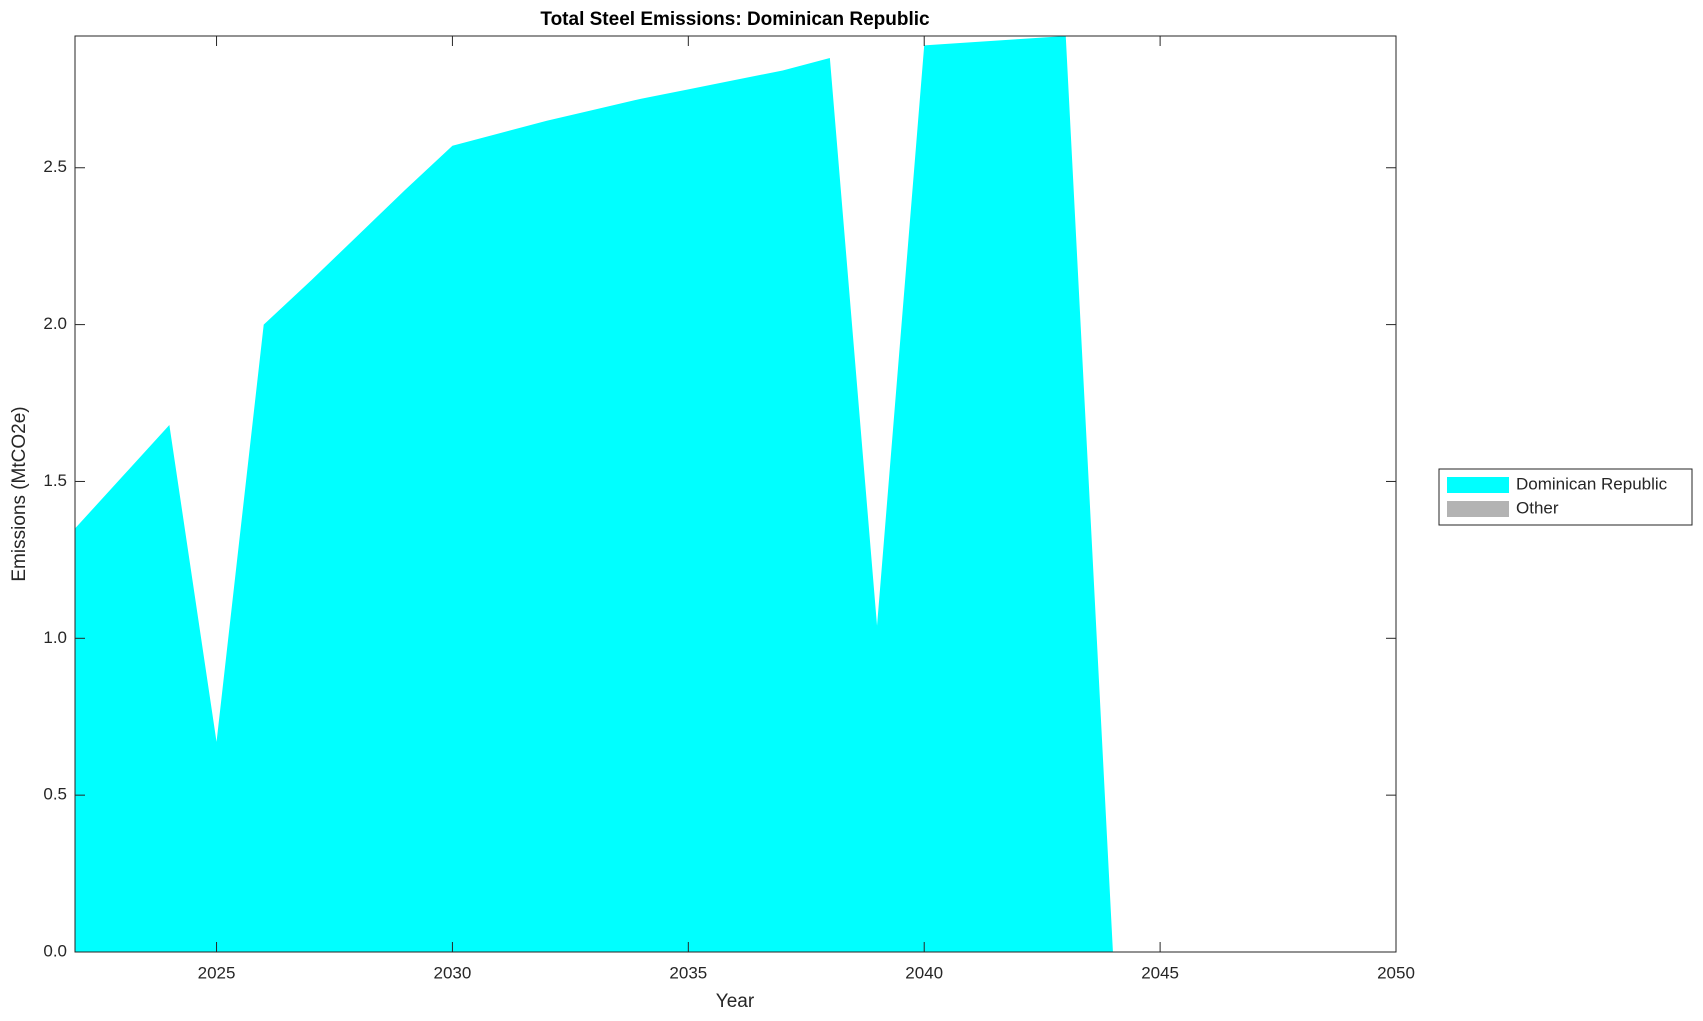 The width and height of the screenshot is (1703, 1021). What do you see at coordinates (1592, 483) in the screenshot?
I see `legend-label: Dominican Republic` at bounding box center [1592, 483].